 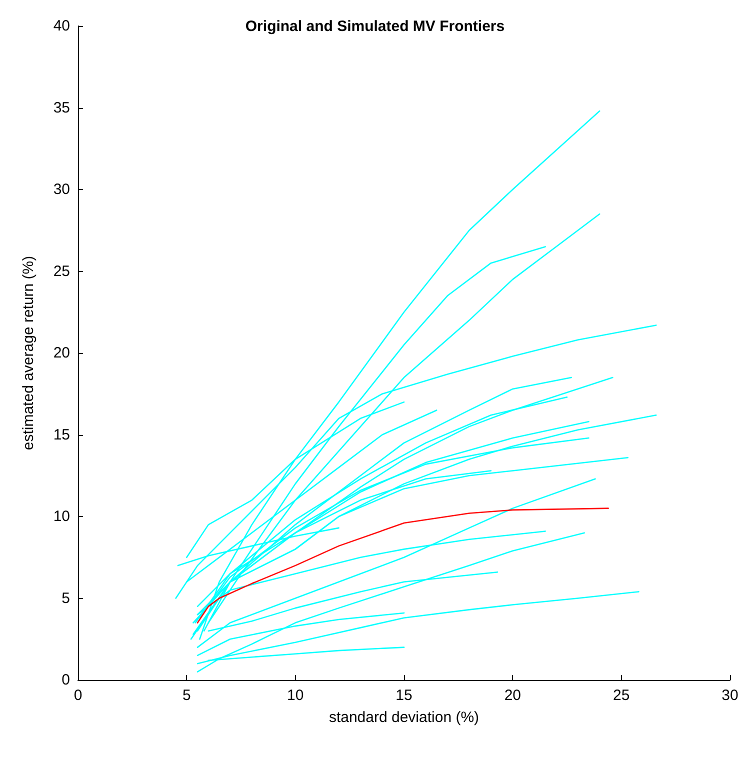 I want to click on chart-title: Original and Simulated MV Frontiers, so click(x=375, y=26).